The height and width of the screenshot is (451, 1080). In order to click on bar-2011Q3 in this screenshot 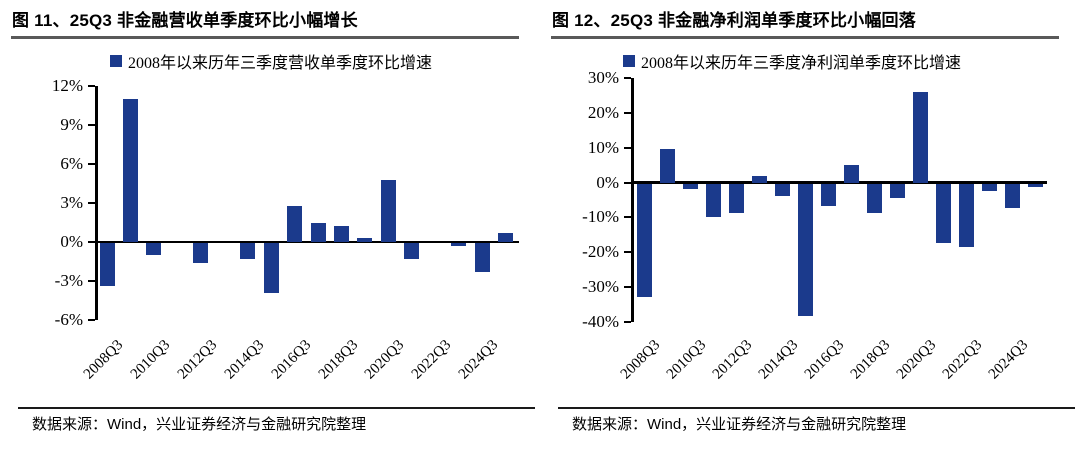, I will do `click(713, 200)`.